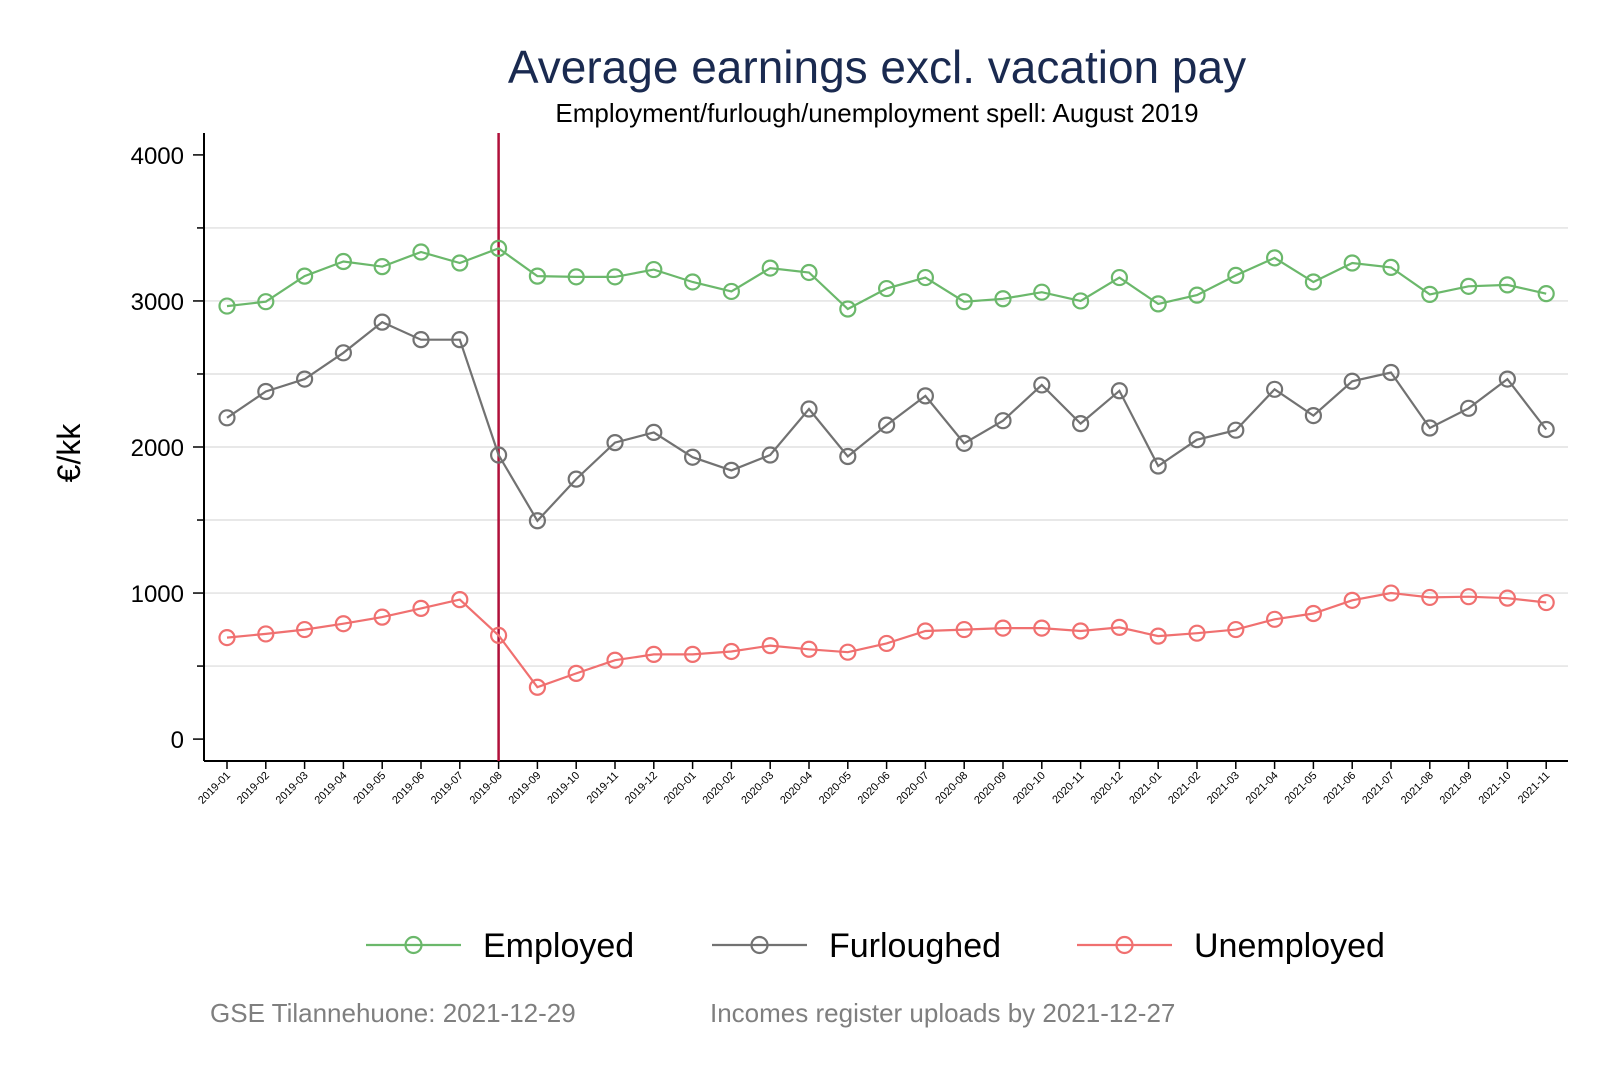 This screenshot has width=1600, height=1067. I want to click on x-tick-label: 2021-05, so click(1300, 788).